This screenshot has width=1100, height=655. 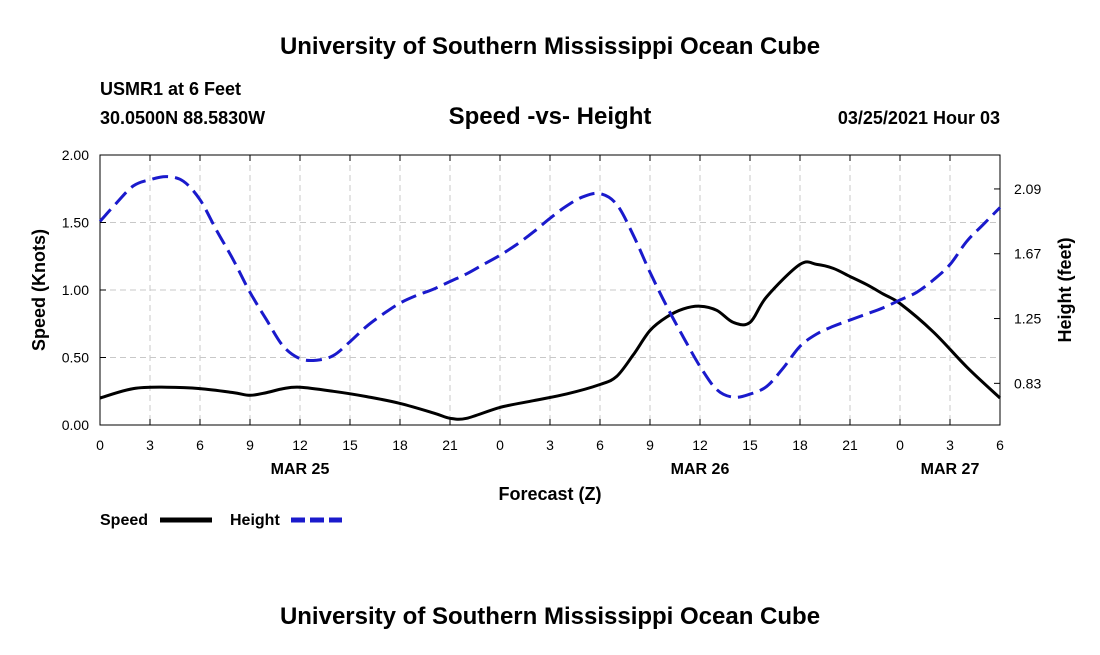 What do you see at coordinates (1027, 189) in the screenshot?
I see `y-tick-label-right: 2.09` at bounding box center [1027, 189].